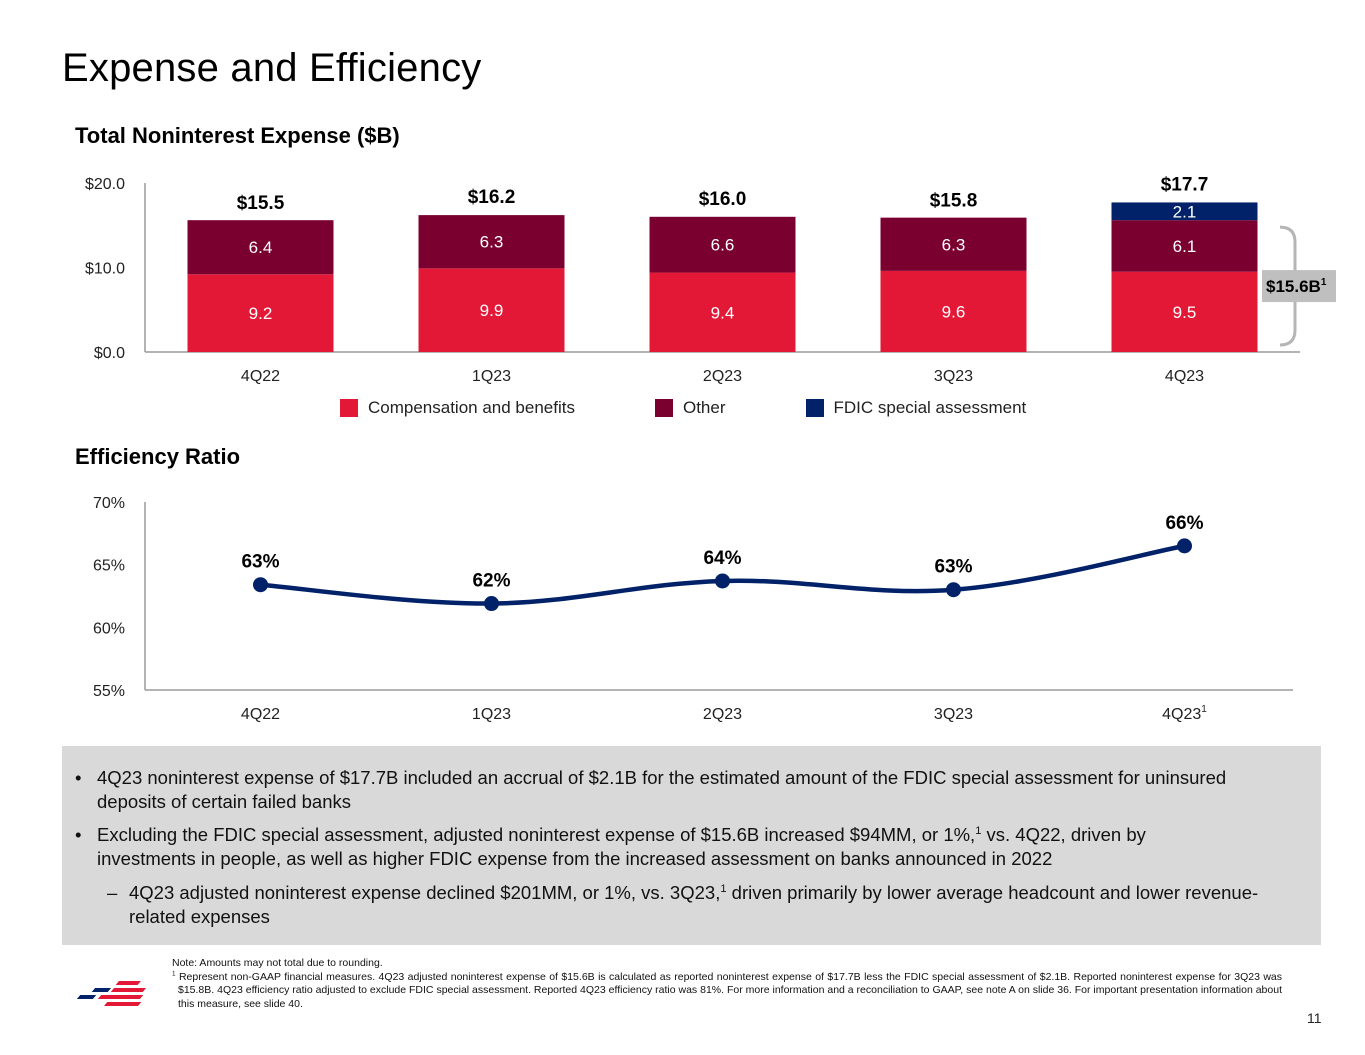 The height and width of the screenshot is (1055, 1365). Describe the element at coordinates (105, 184) in the screenshot. I see `y-tick-label: $20.0` at that location.